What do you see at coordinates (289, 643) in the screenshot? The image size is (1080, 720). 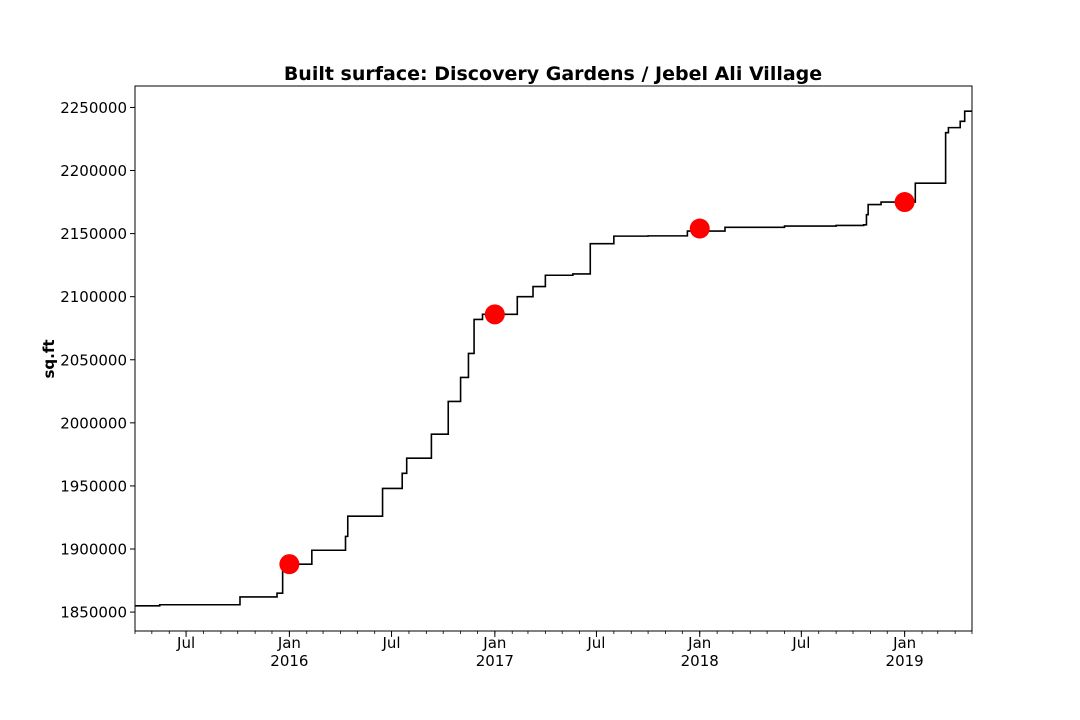 I see `x-tick-label-1: Jan` at bounding box center [289, 643].